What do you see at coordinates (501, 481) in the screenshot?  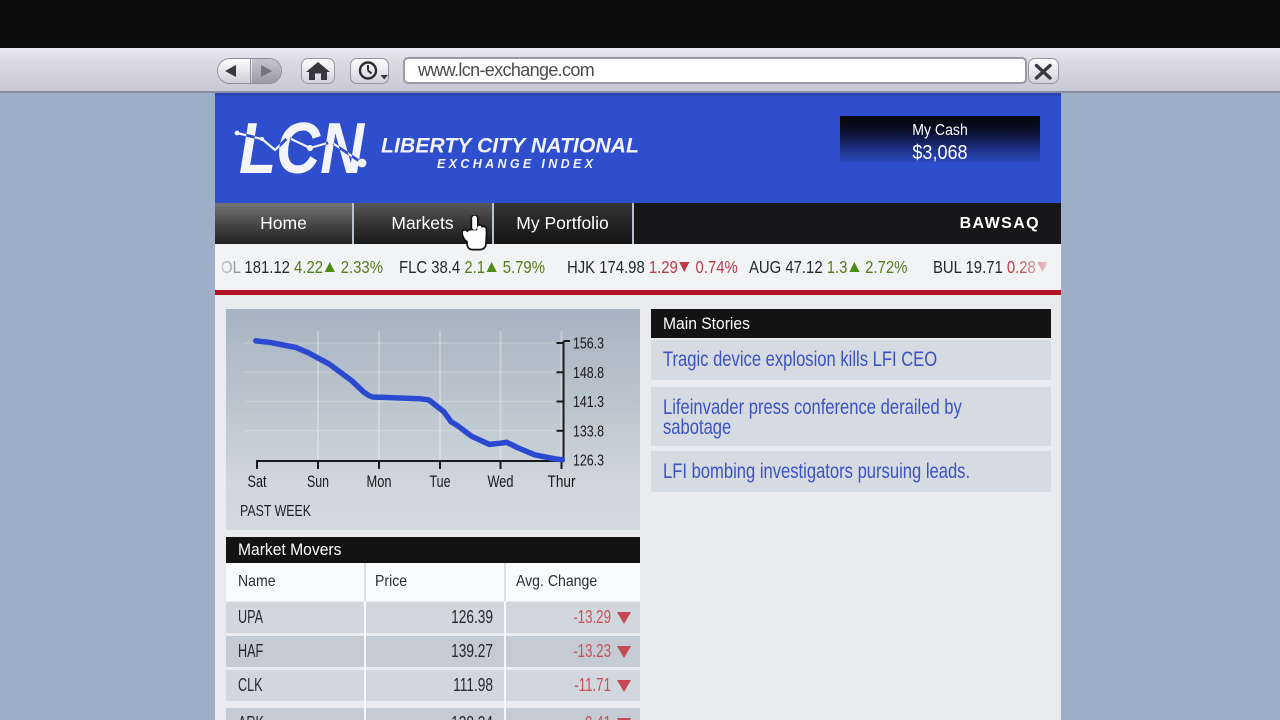 I see `svg-text: Wed` at bounding box center [501, 481].